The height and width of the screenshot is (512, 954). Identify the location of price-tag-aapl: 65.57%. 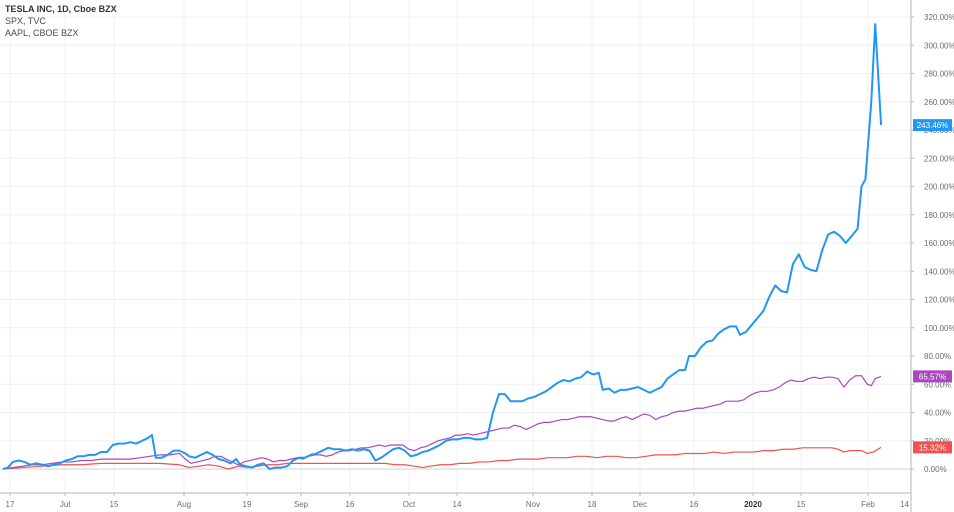
(932, 376).